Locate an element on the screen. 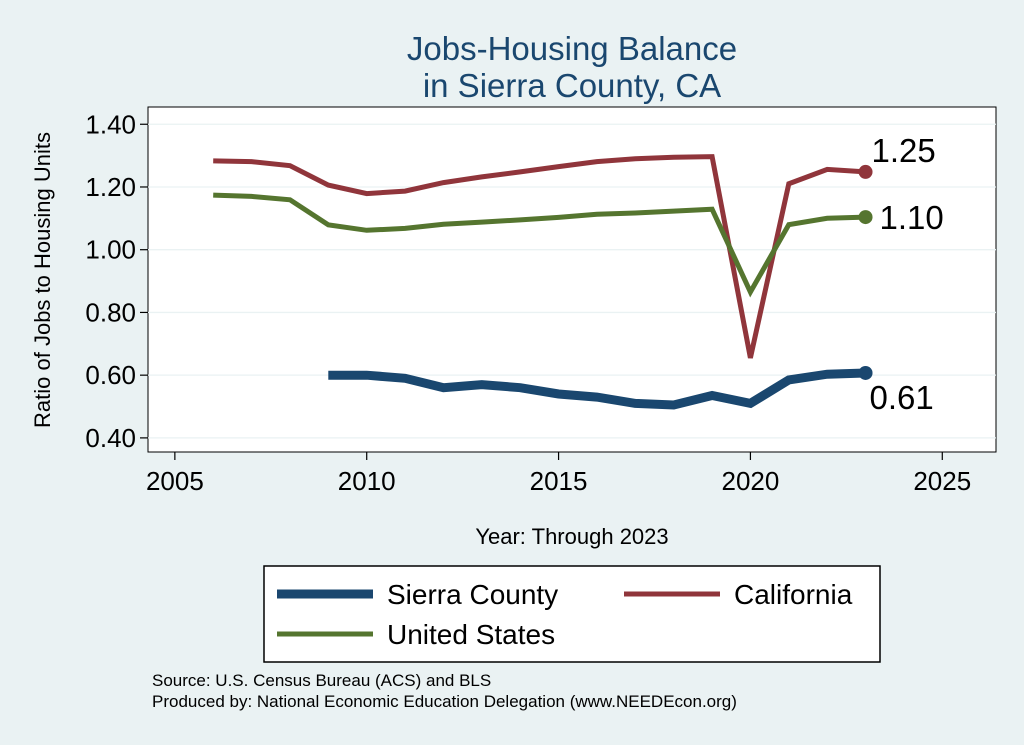 The width and height of the screenshot is (1024, 745). series-line-sierra-county is located at coordinates (597, 389).